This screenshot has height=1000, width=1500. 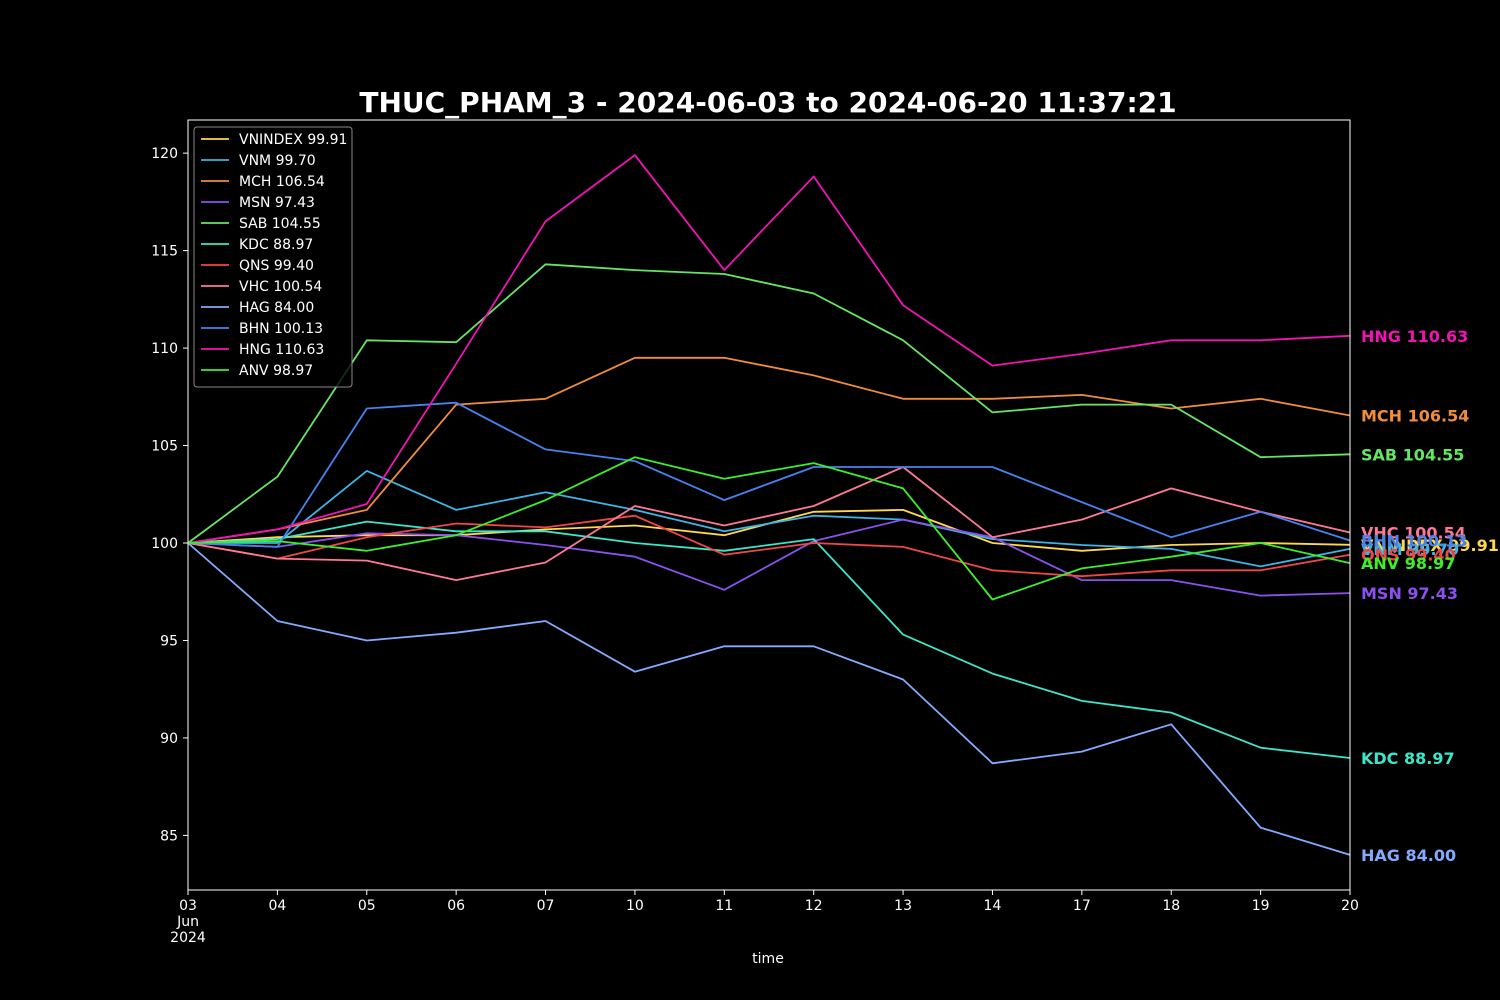 What do you see at coordinates (188, 922) in the screenshot?
I see `x-tick-label: 03 Jun 2024` at bounding box center [188, 922].